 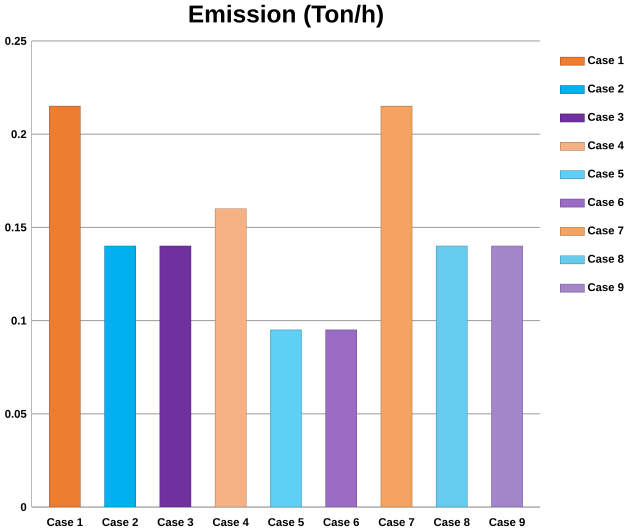 I want to click on y-tick-label: 0.2, so click(x=18, y=134).